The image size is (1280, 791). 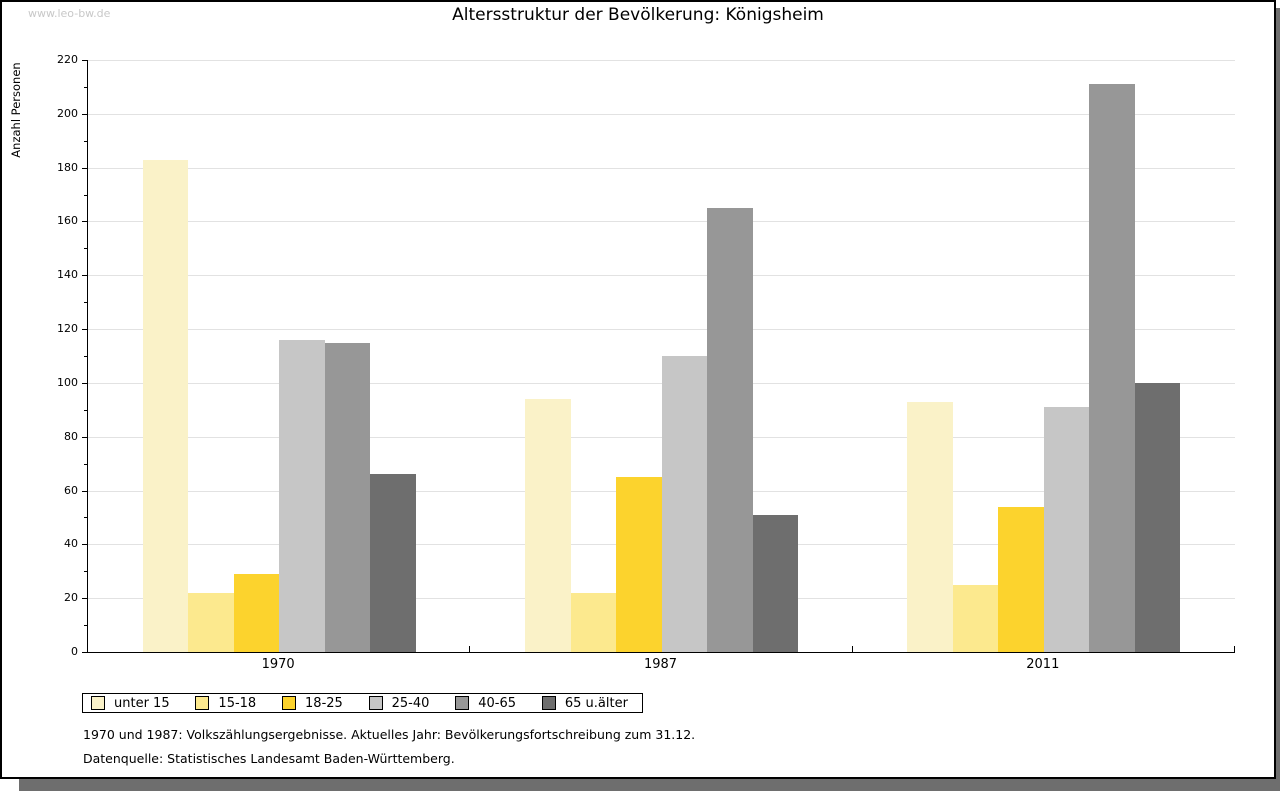 I want to click on legend-item: 65 u.älter, so click(x=584, y=703).